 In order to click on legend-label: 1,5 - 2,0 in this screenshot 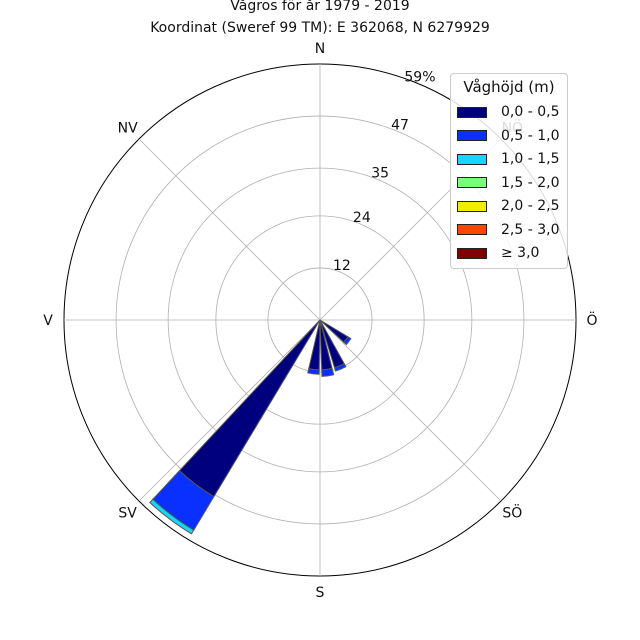, I will do `click(530, 182)`.